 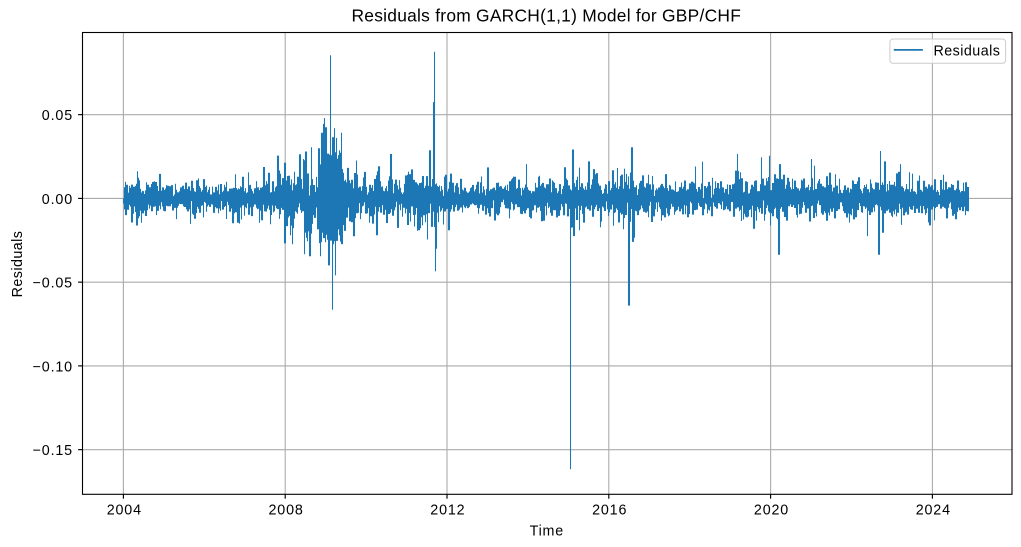 What do you see at coordinates (771, 511) in the screenshot?
I see `svg-text: 2020` at bounding box center [771, 511].